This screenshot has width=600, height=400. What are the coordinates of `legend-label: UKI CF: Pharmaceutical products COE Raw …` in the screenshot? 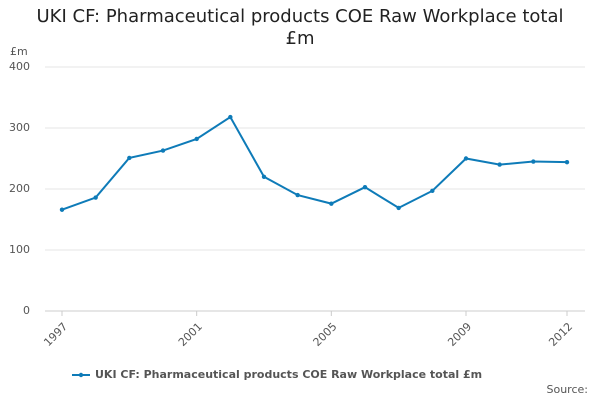 It's located at (288, 374).